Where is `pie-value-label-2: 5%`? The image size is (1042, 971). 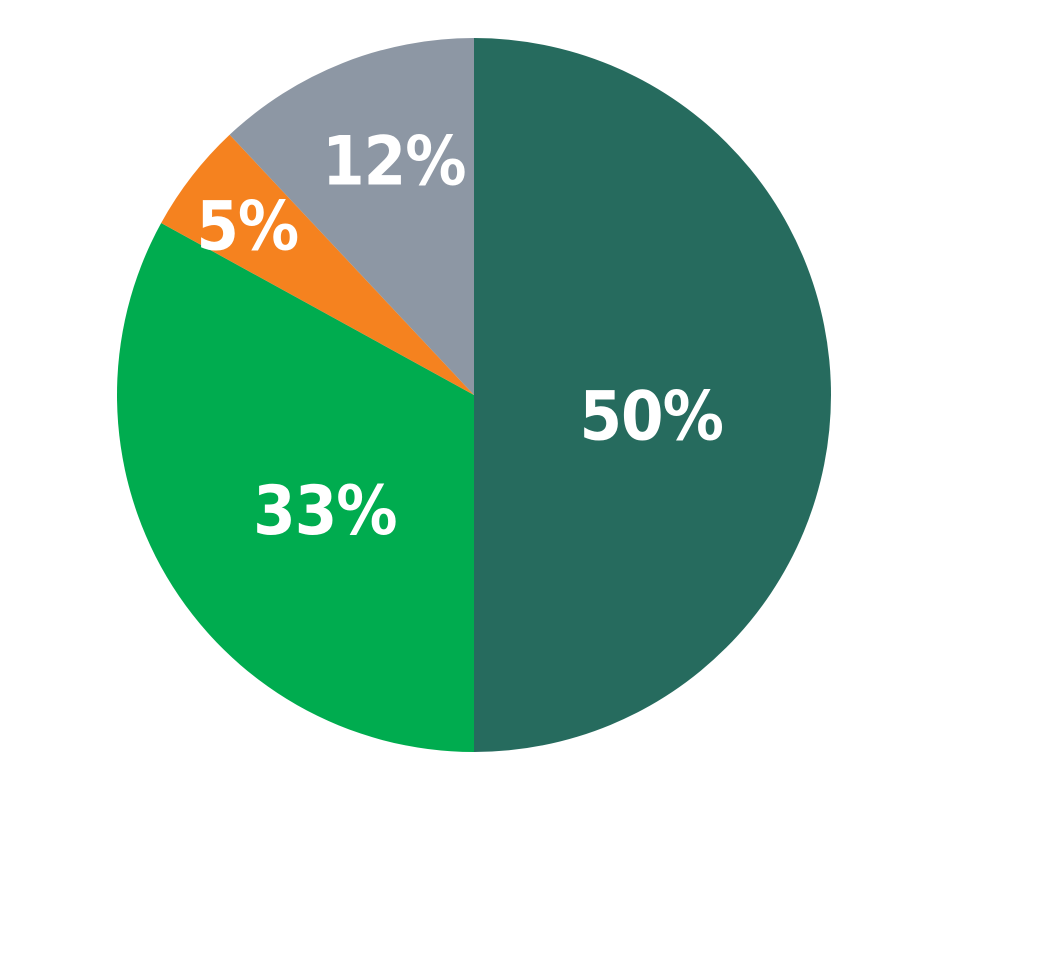 pie-value-label-2: 5% is located at coordinates (247, 227).